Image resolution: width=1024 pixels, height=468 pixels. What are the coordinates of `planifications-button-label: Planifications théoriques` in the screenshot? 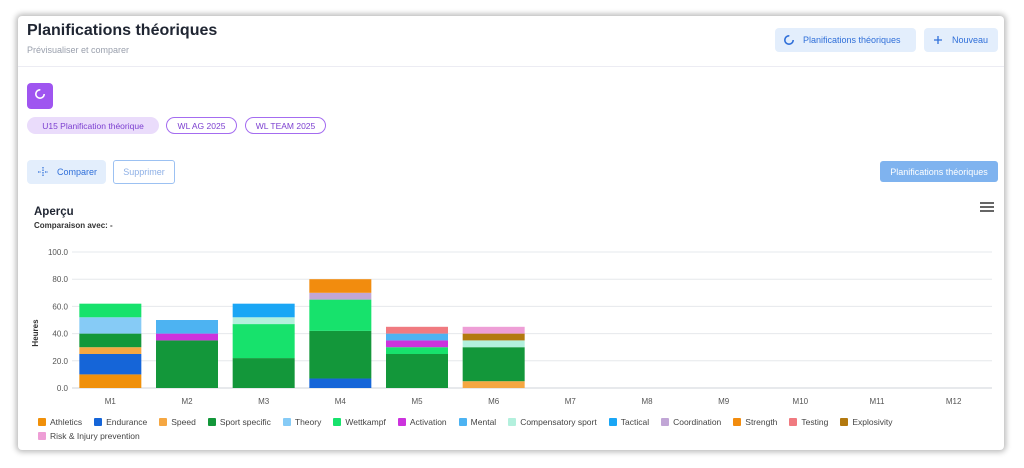 It's located at (852, 40).